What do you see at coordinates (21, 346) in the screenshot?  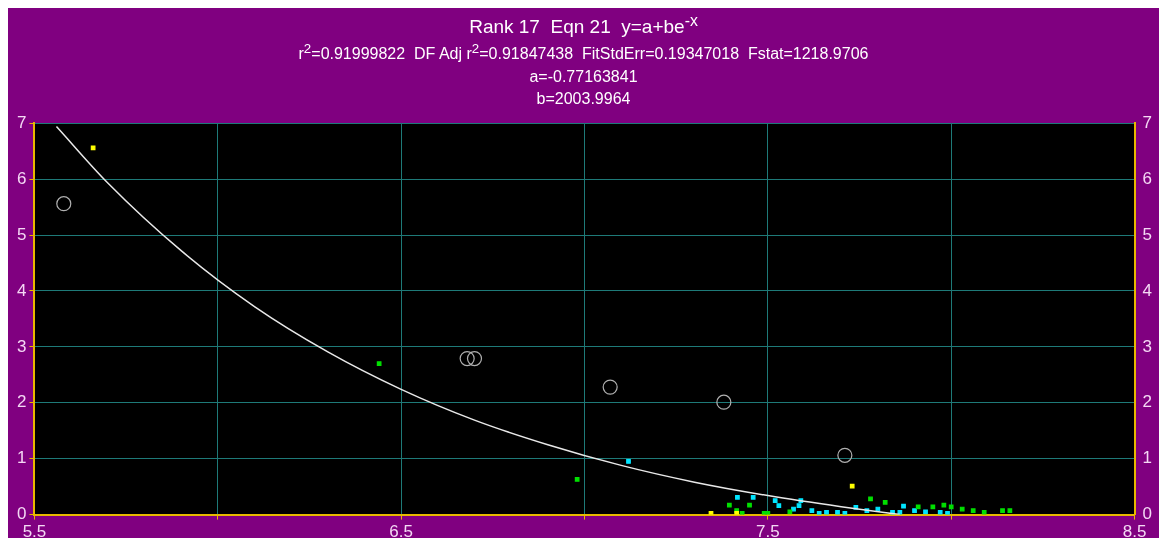 I see `y-tick-label: 3` at bounding box center [21, 346].